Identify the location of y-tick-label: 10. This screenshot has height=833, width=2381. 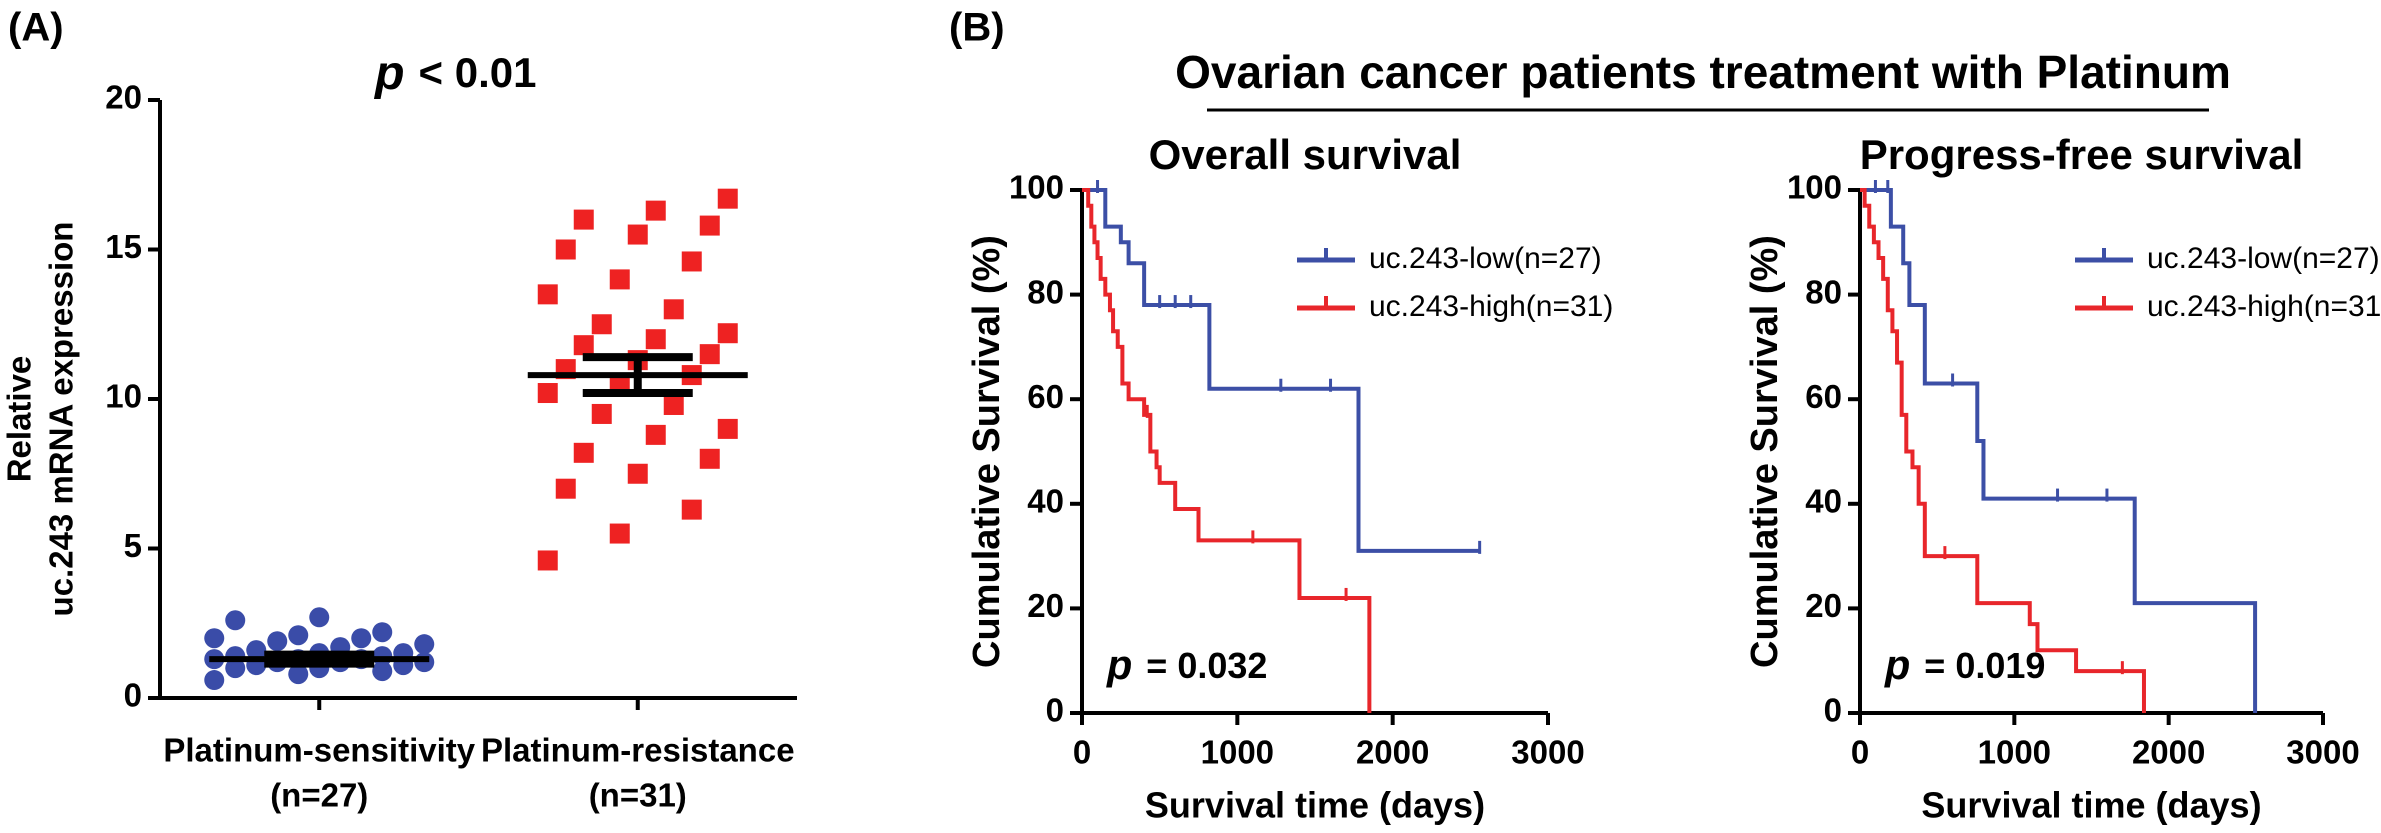
(123, 396).